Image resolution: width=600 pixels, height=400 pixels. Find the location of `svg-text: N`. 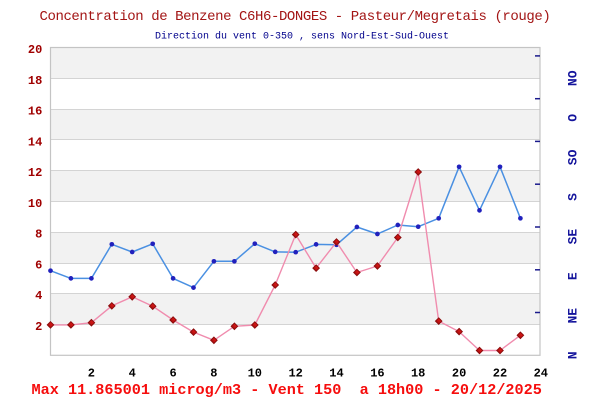

svg-text: N is located at coordinates (573, 355).